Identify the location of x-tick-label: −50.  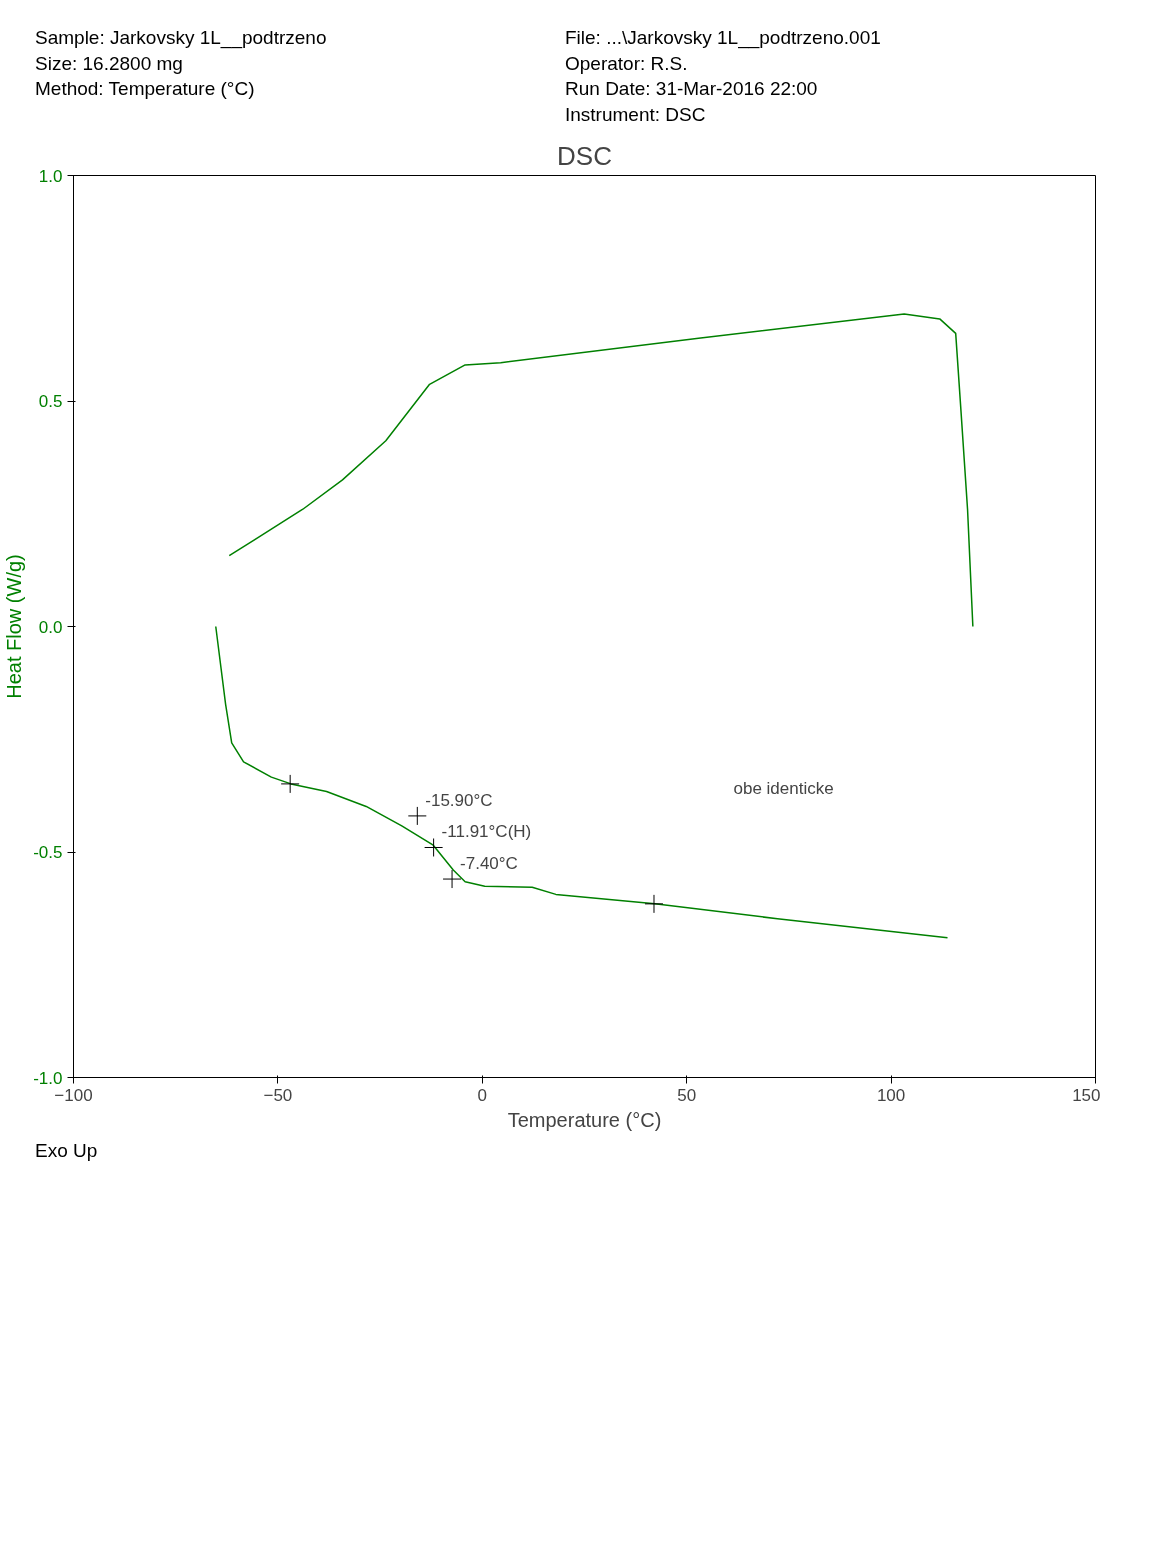
(278, 1095).